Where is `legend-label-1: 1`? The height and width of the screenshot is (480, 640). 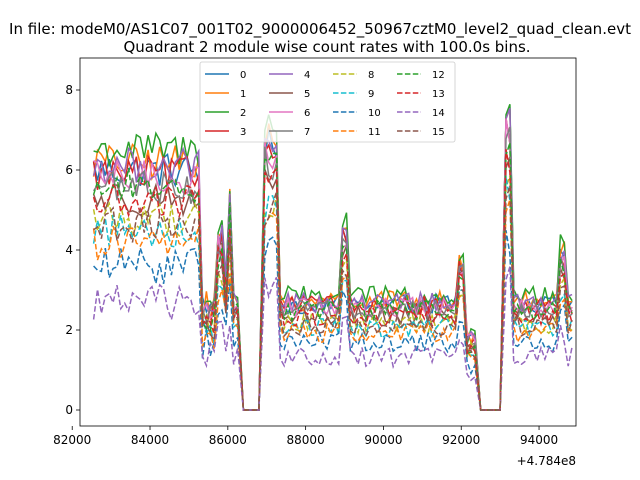
legend-label-1: 1 is located at coordinates (243, 94).